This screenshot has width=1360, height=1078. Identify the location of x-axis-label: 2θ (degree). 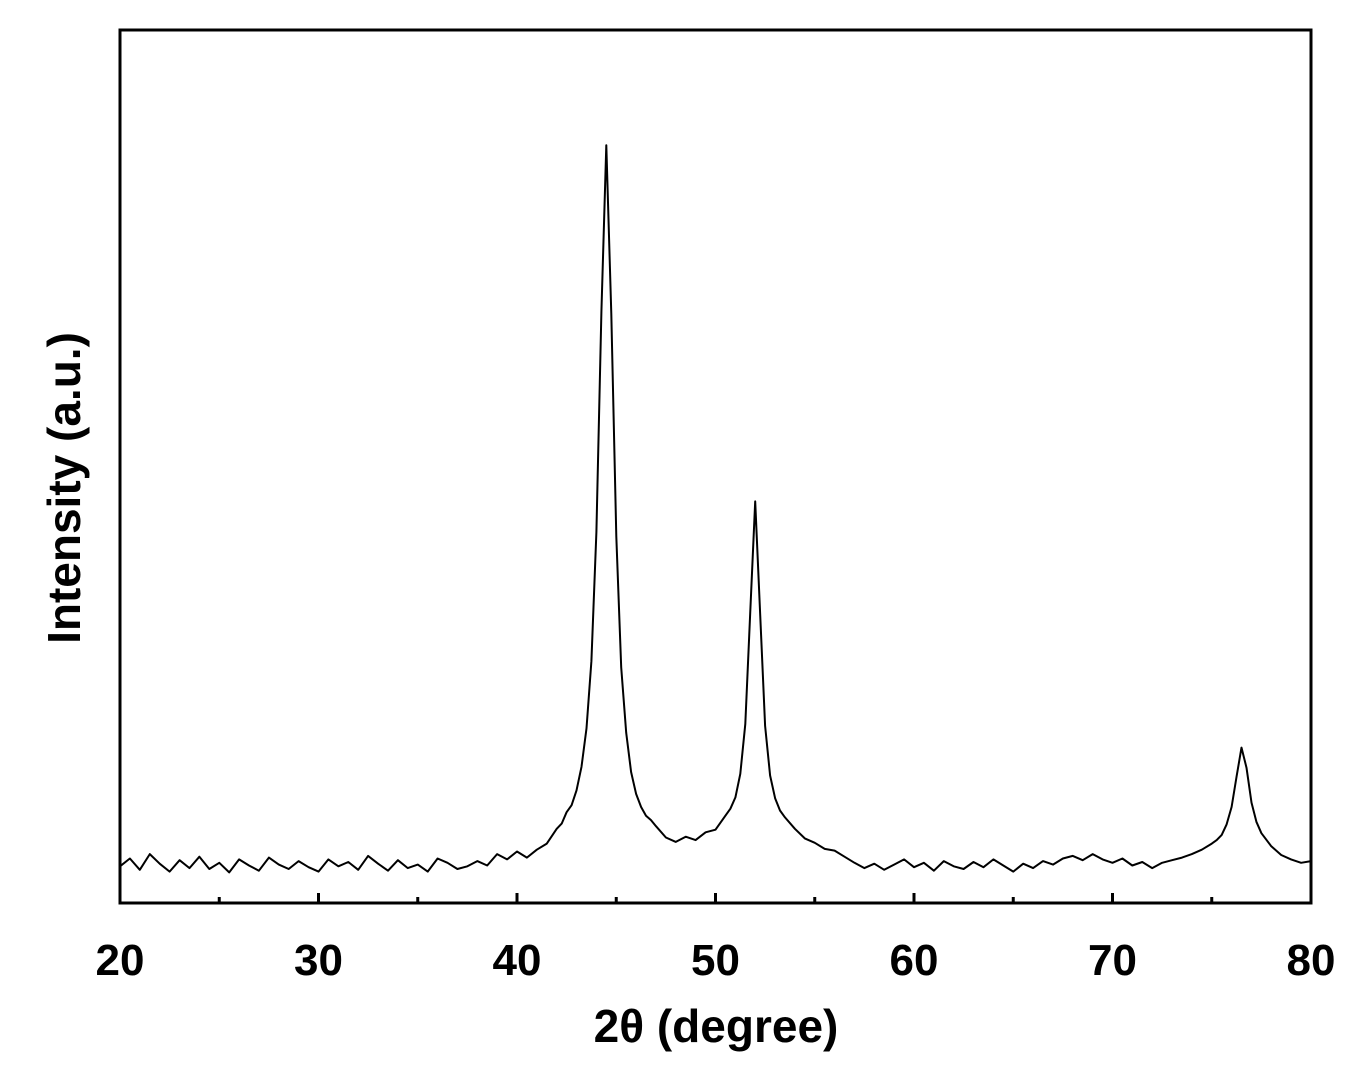
(716, 1026).